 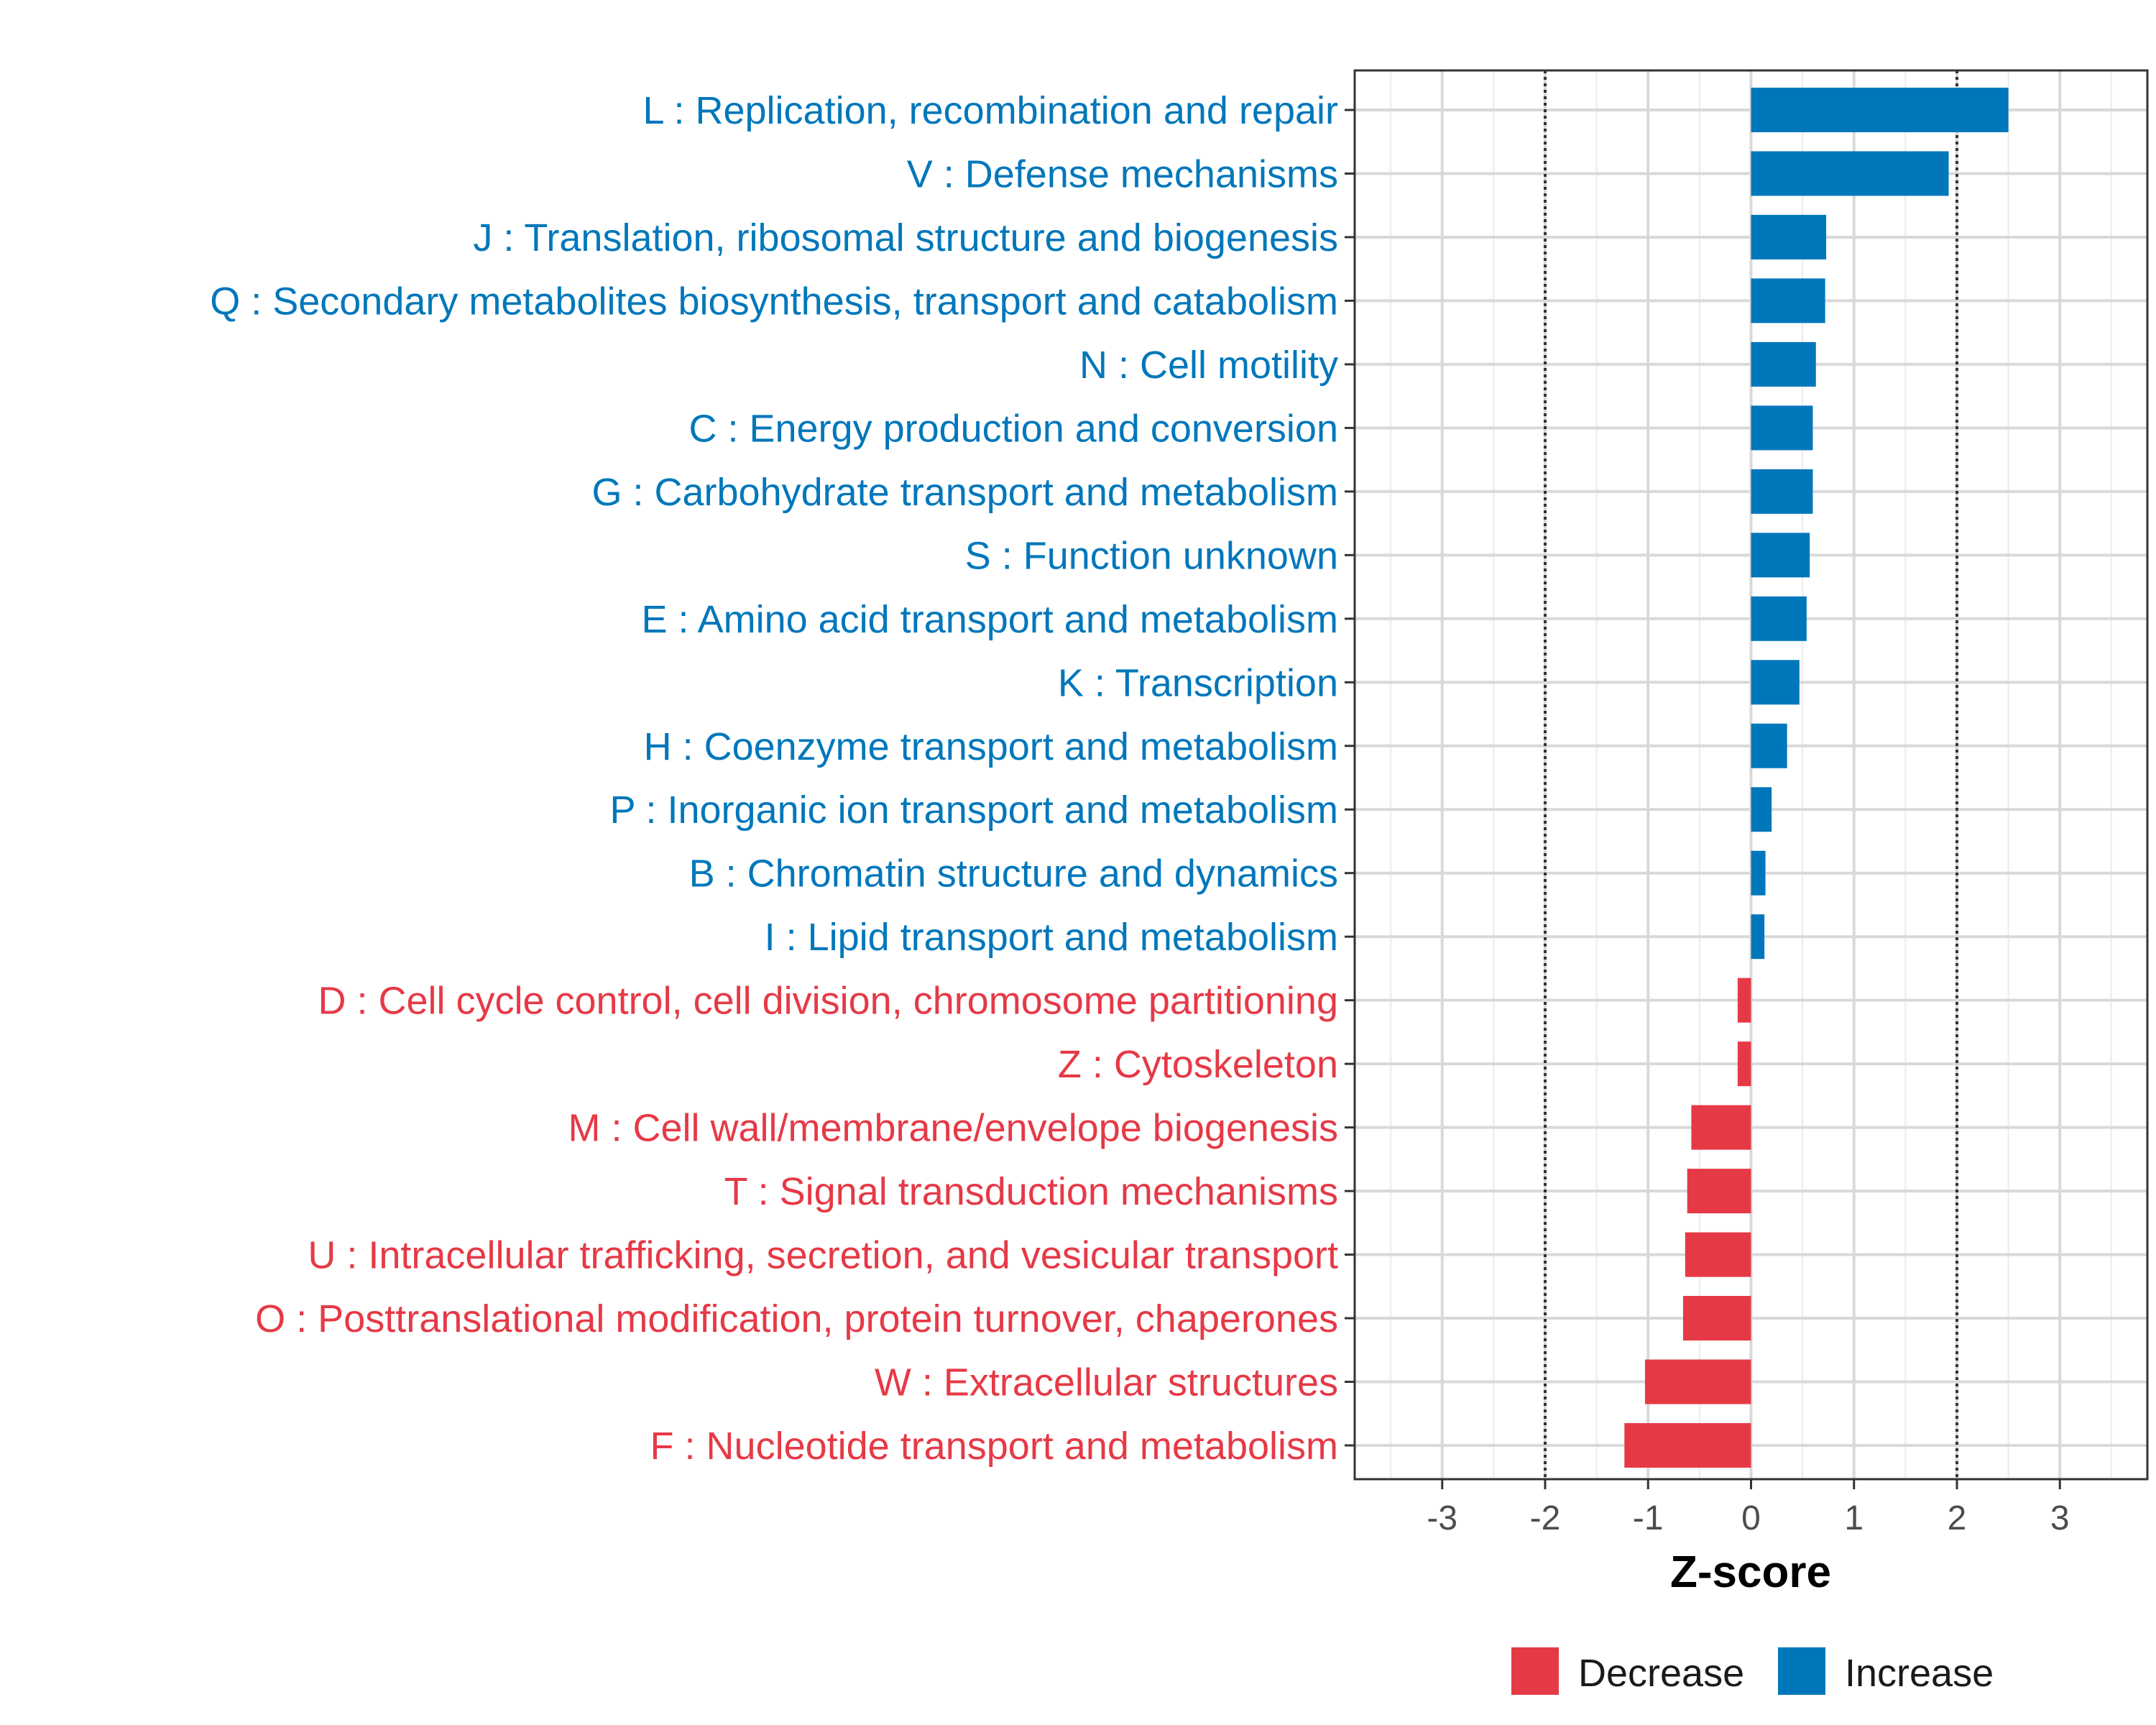 I want to click on bars, so click(x=1817, y=778).